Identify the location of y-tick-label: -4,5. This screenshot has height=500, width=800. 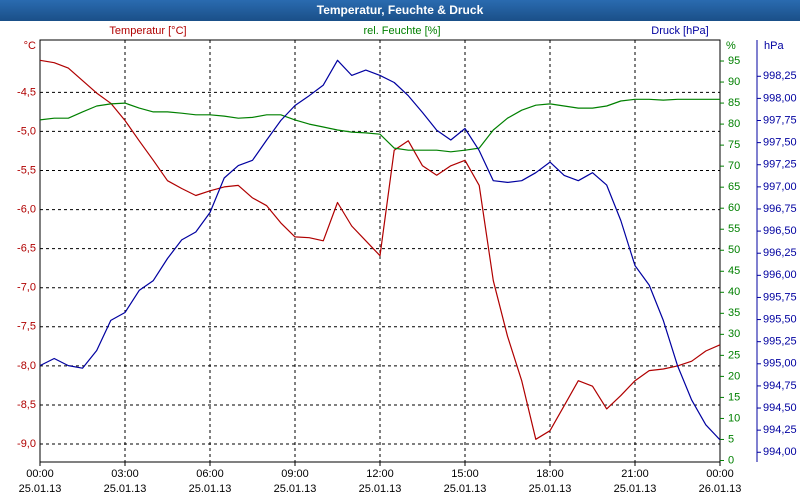
(26, 92).